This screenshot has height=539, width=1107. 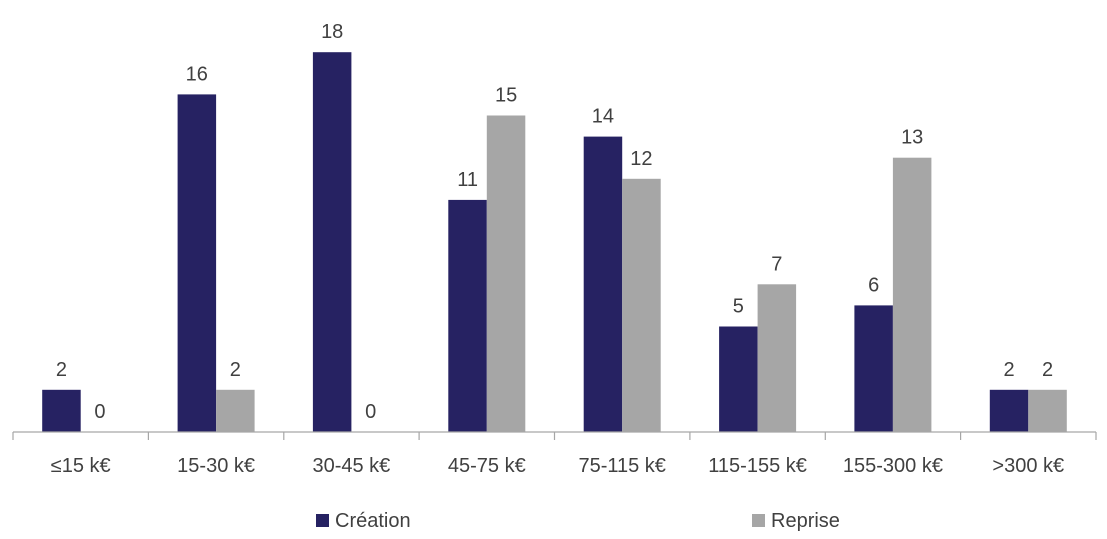 I want to click on data-label-reprise-15-30-keur: 2, so click(x=235, y=370).